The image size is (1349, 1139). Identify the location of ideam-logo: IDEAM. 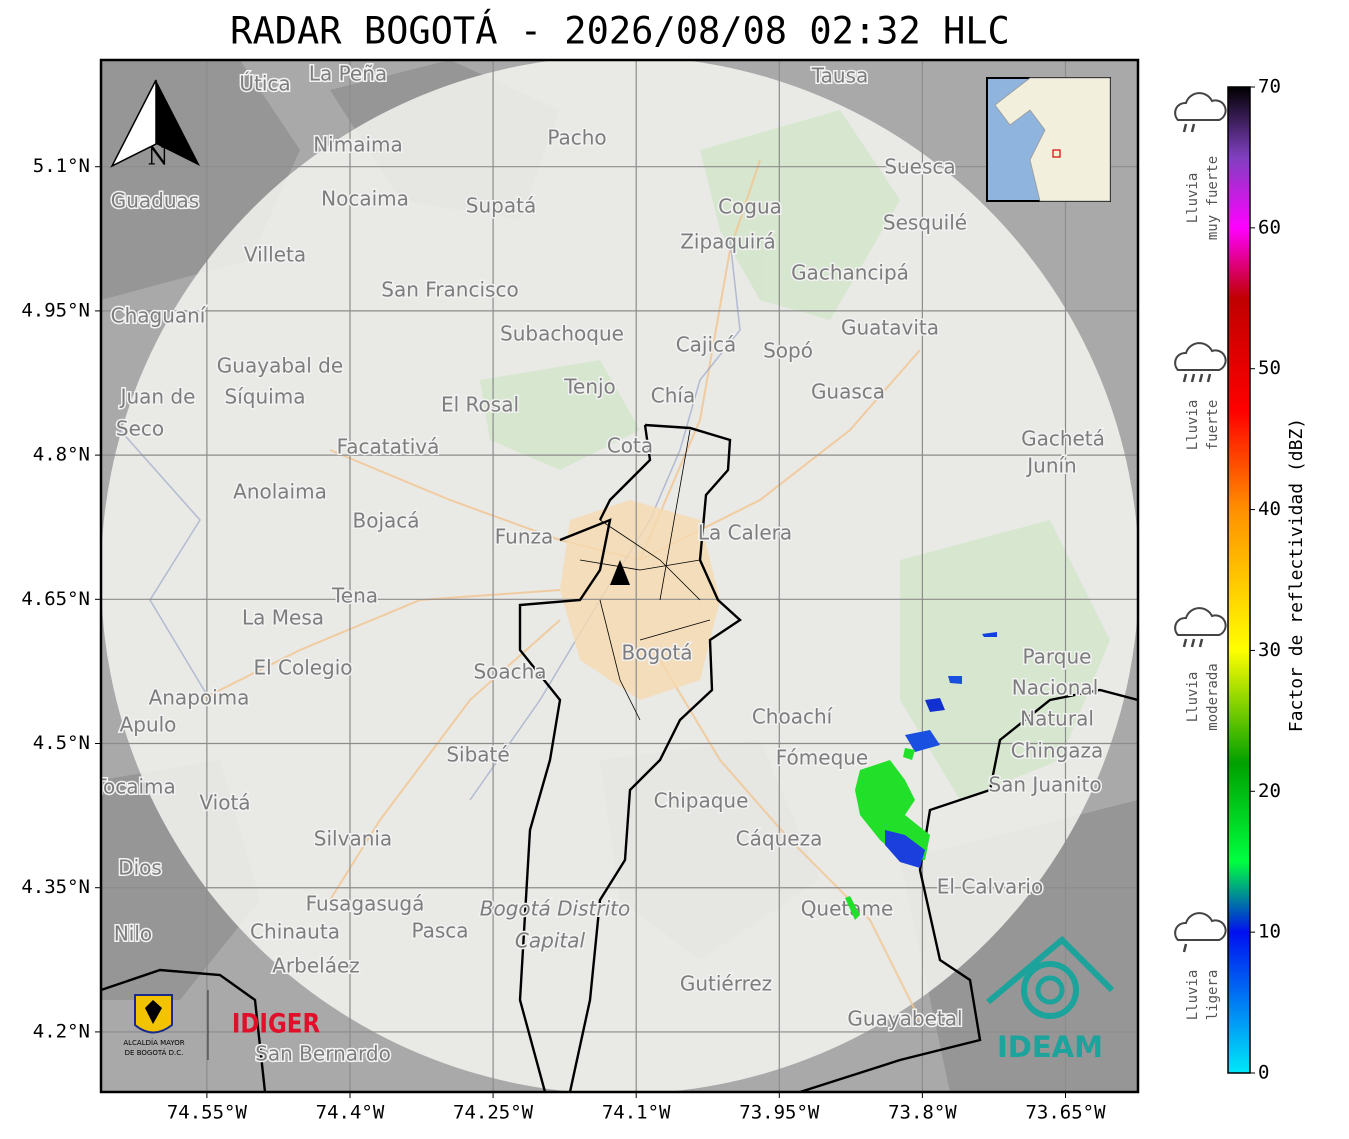
(1050, 999).